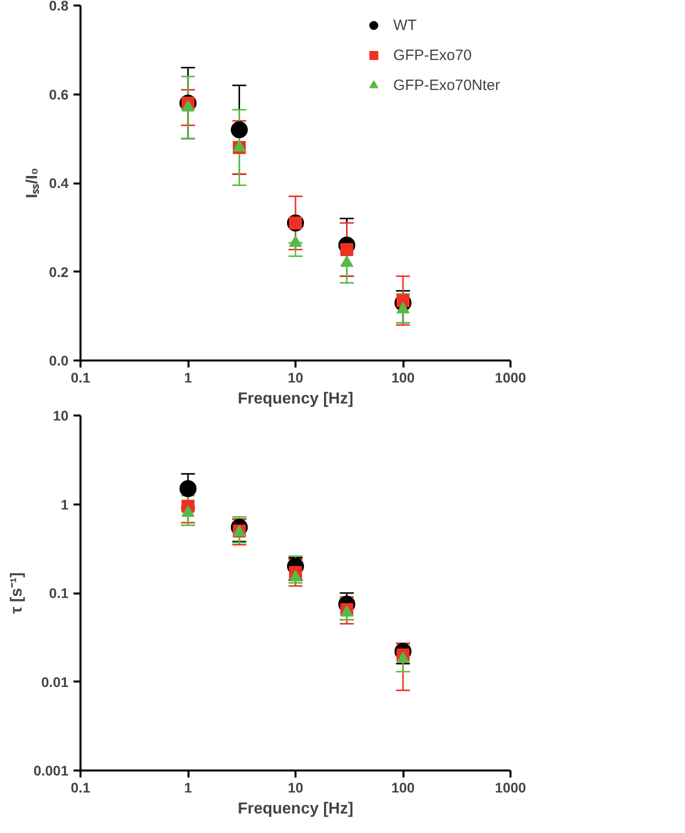  Describe the element at coordinates (33, 183) in the screenshot. I see `y-axis-title: Iₛₛ/I₀` at that location.